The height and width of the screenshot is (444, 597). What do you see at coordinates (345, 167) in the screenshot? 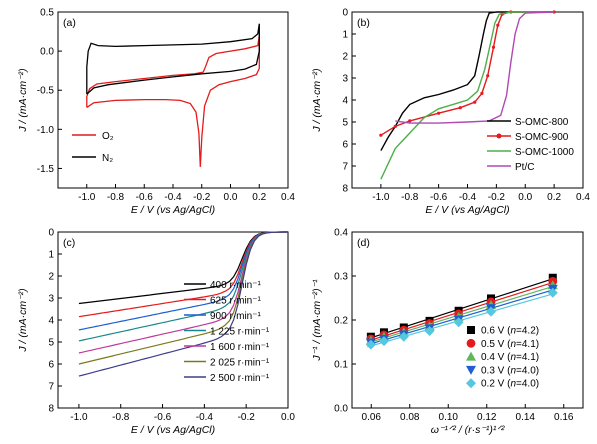
I see `y-tick-label: 7` at bounding box center [345, 167].